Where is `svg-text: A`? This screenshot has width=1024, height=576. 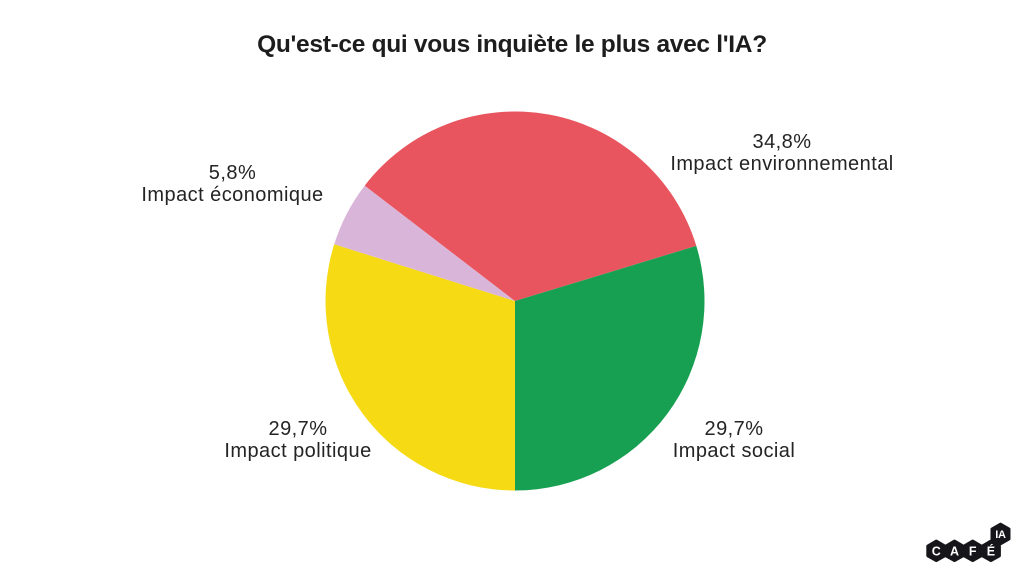
svg-text: A is located at coordinates (954, 551).